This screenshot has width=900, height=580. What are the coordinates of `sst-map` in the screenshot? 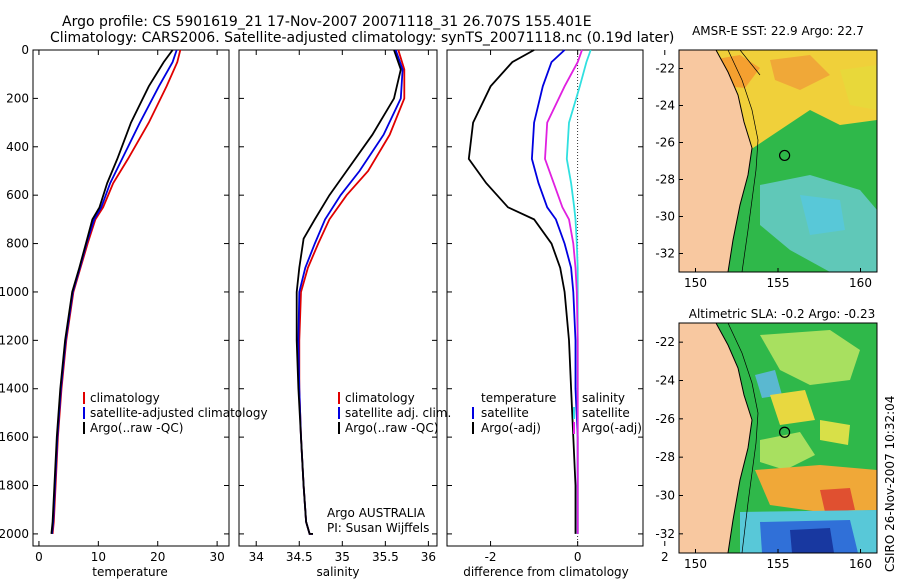 It's located at (778, 161).